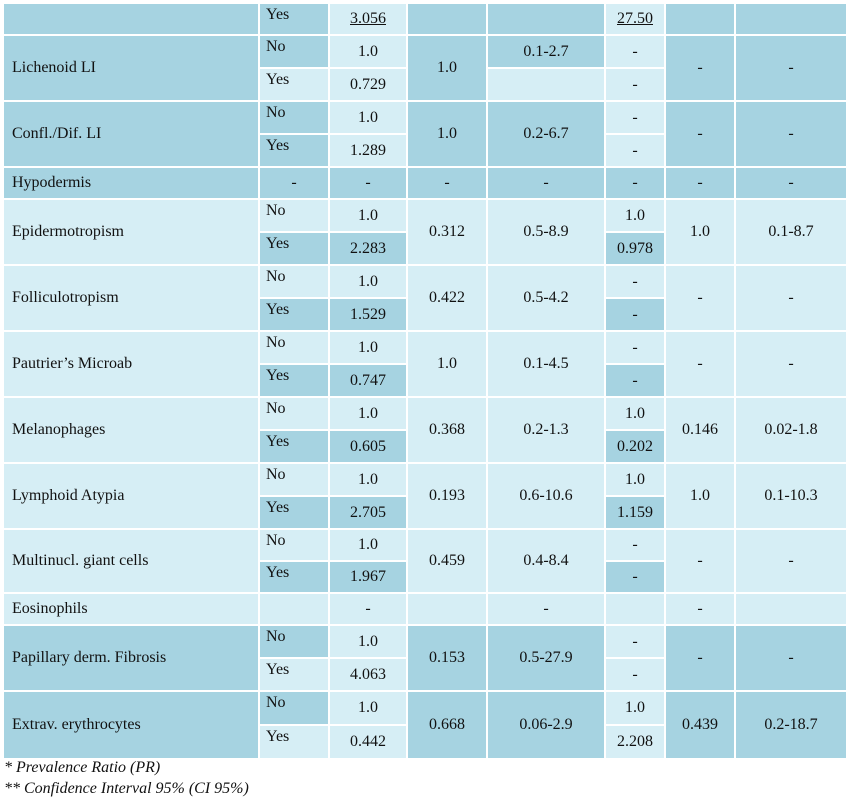  What do you see at coordinates (546, 658) in the screenshot?
I see `row-ci-value: 0.5-27.9` at bounding box center [546, 658].